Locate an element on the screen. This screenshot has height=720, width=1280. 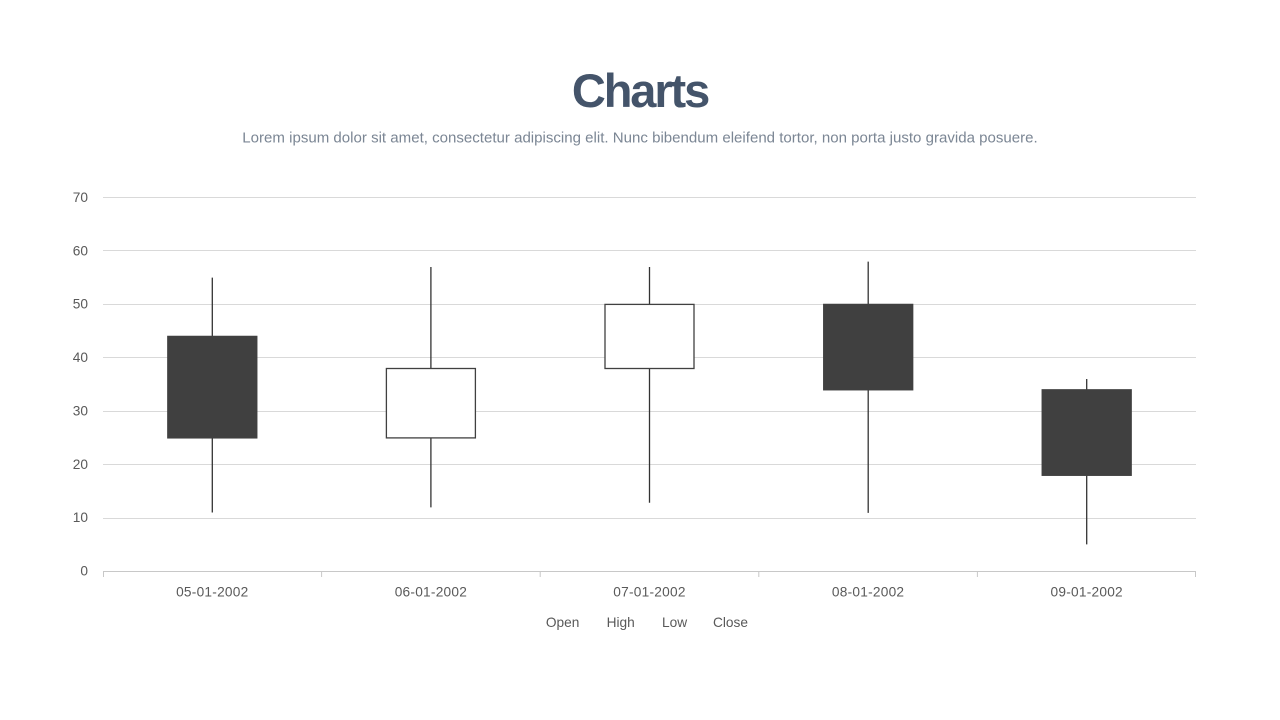
svg-text: 60 is located at coordinates (81, 250).